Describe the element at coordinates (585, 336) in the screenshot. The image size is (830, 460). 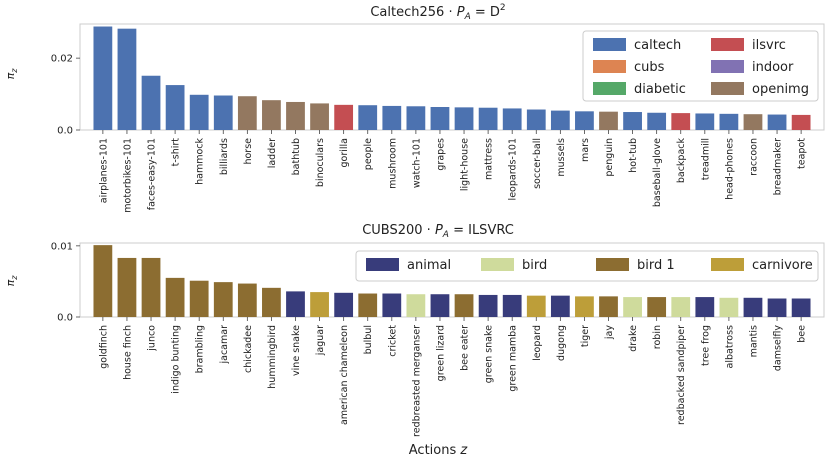
I see `x-tick-label: tiger` at that location.